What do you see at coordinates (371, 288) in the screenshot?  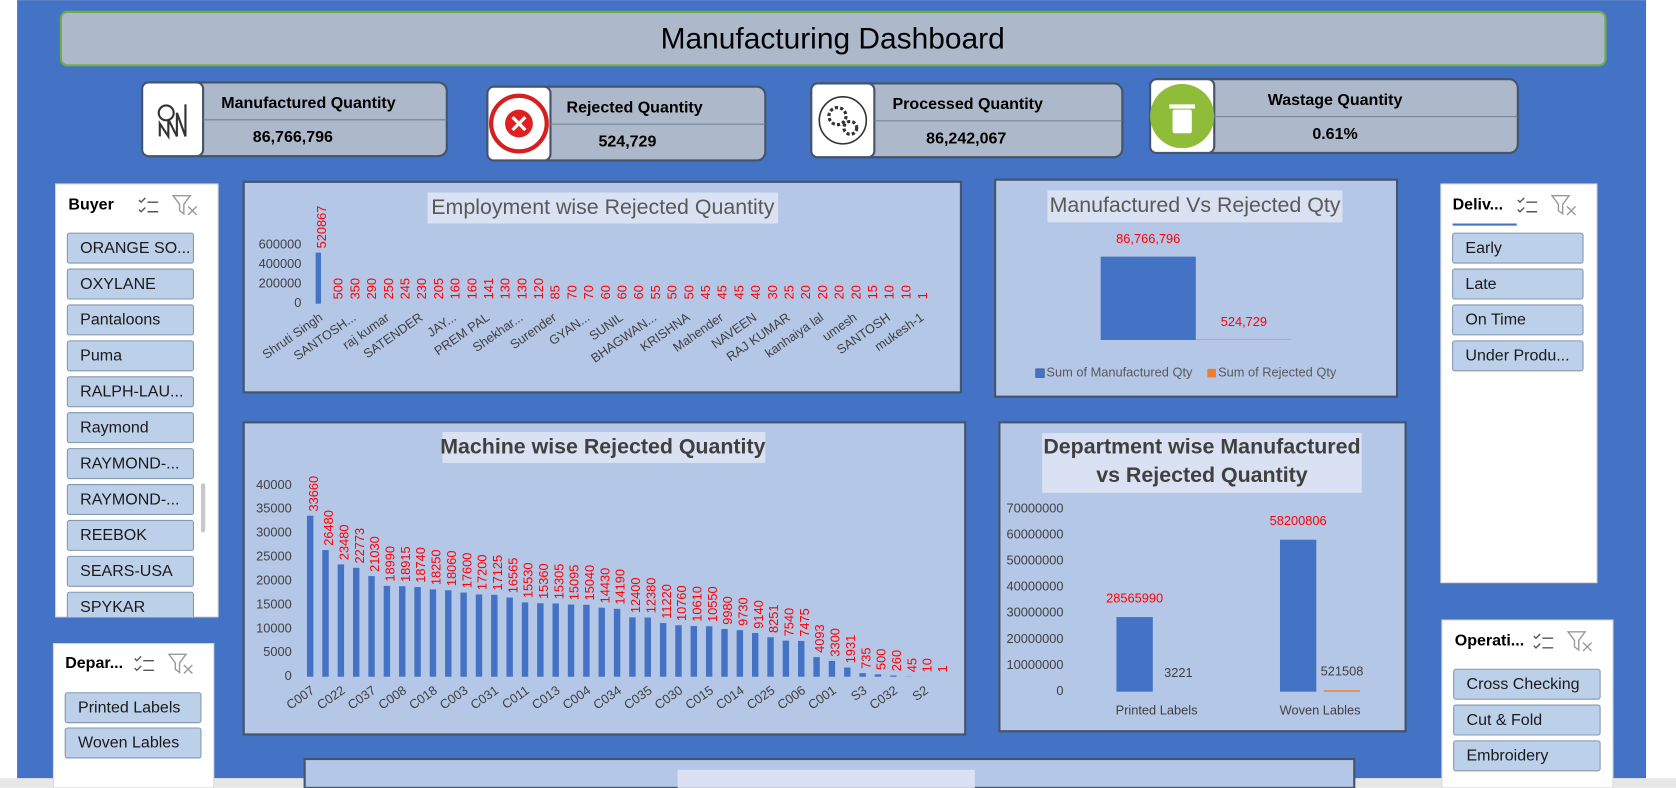 I see `value-label: 290` at bounding box center [371, 288].